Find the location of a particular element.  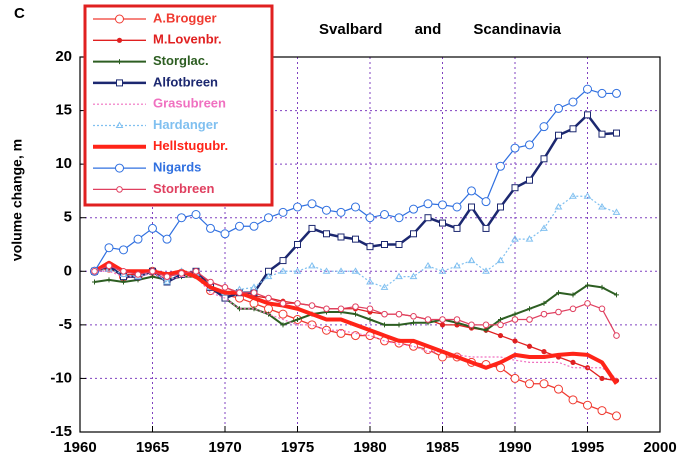

legend-label: A.Brogger is located at coordinates (185, 17).